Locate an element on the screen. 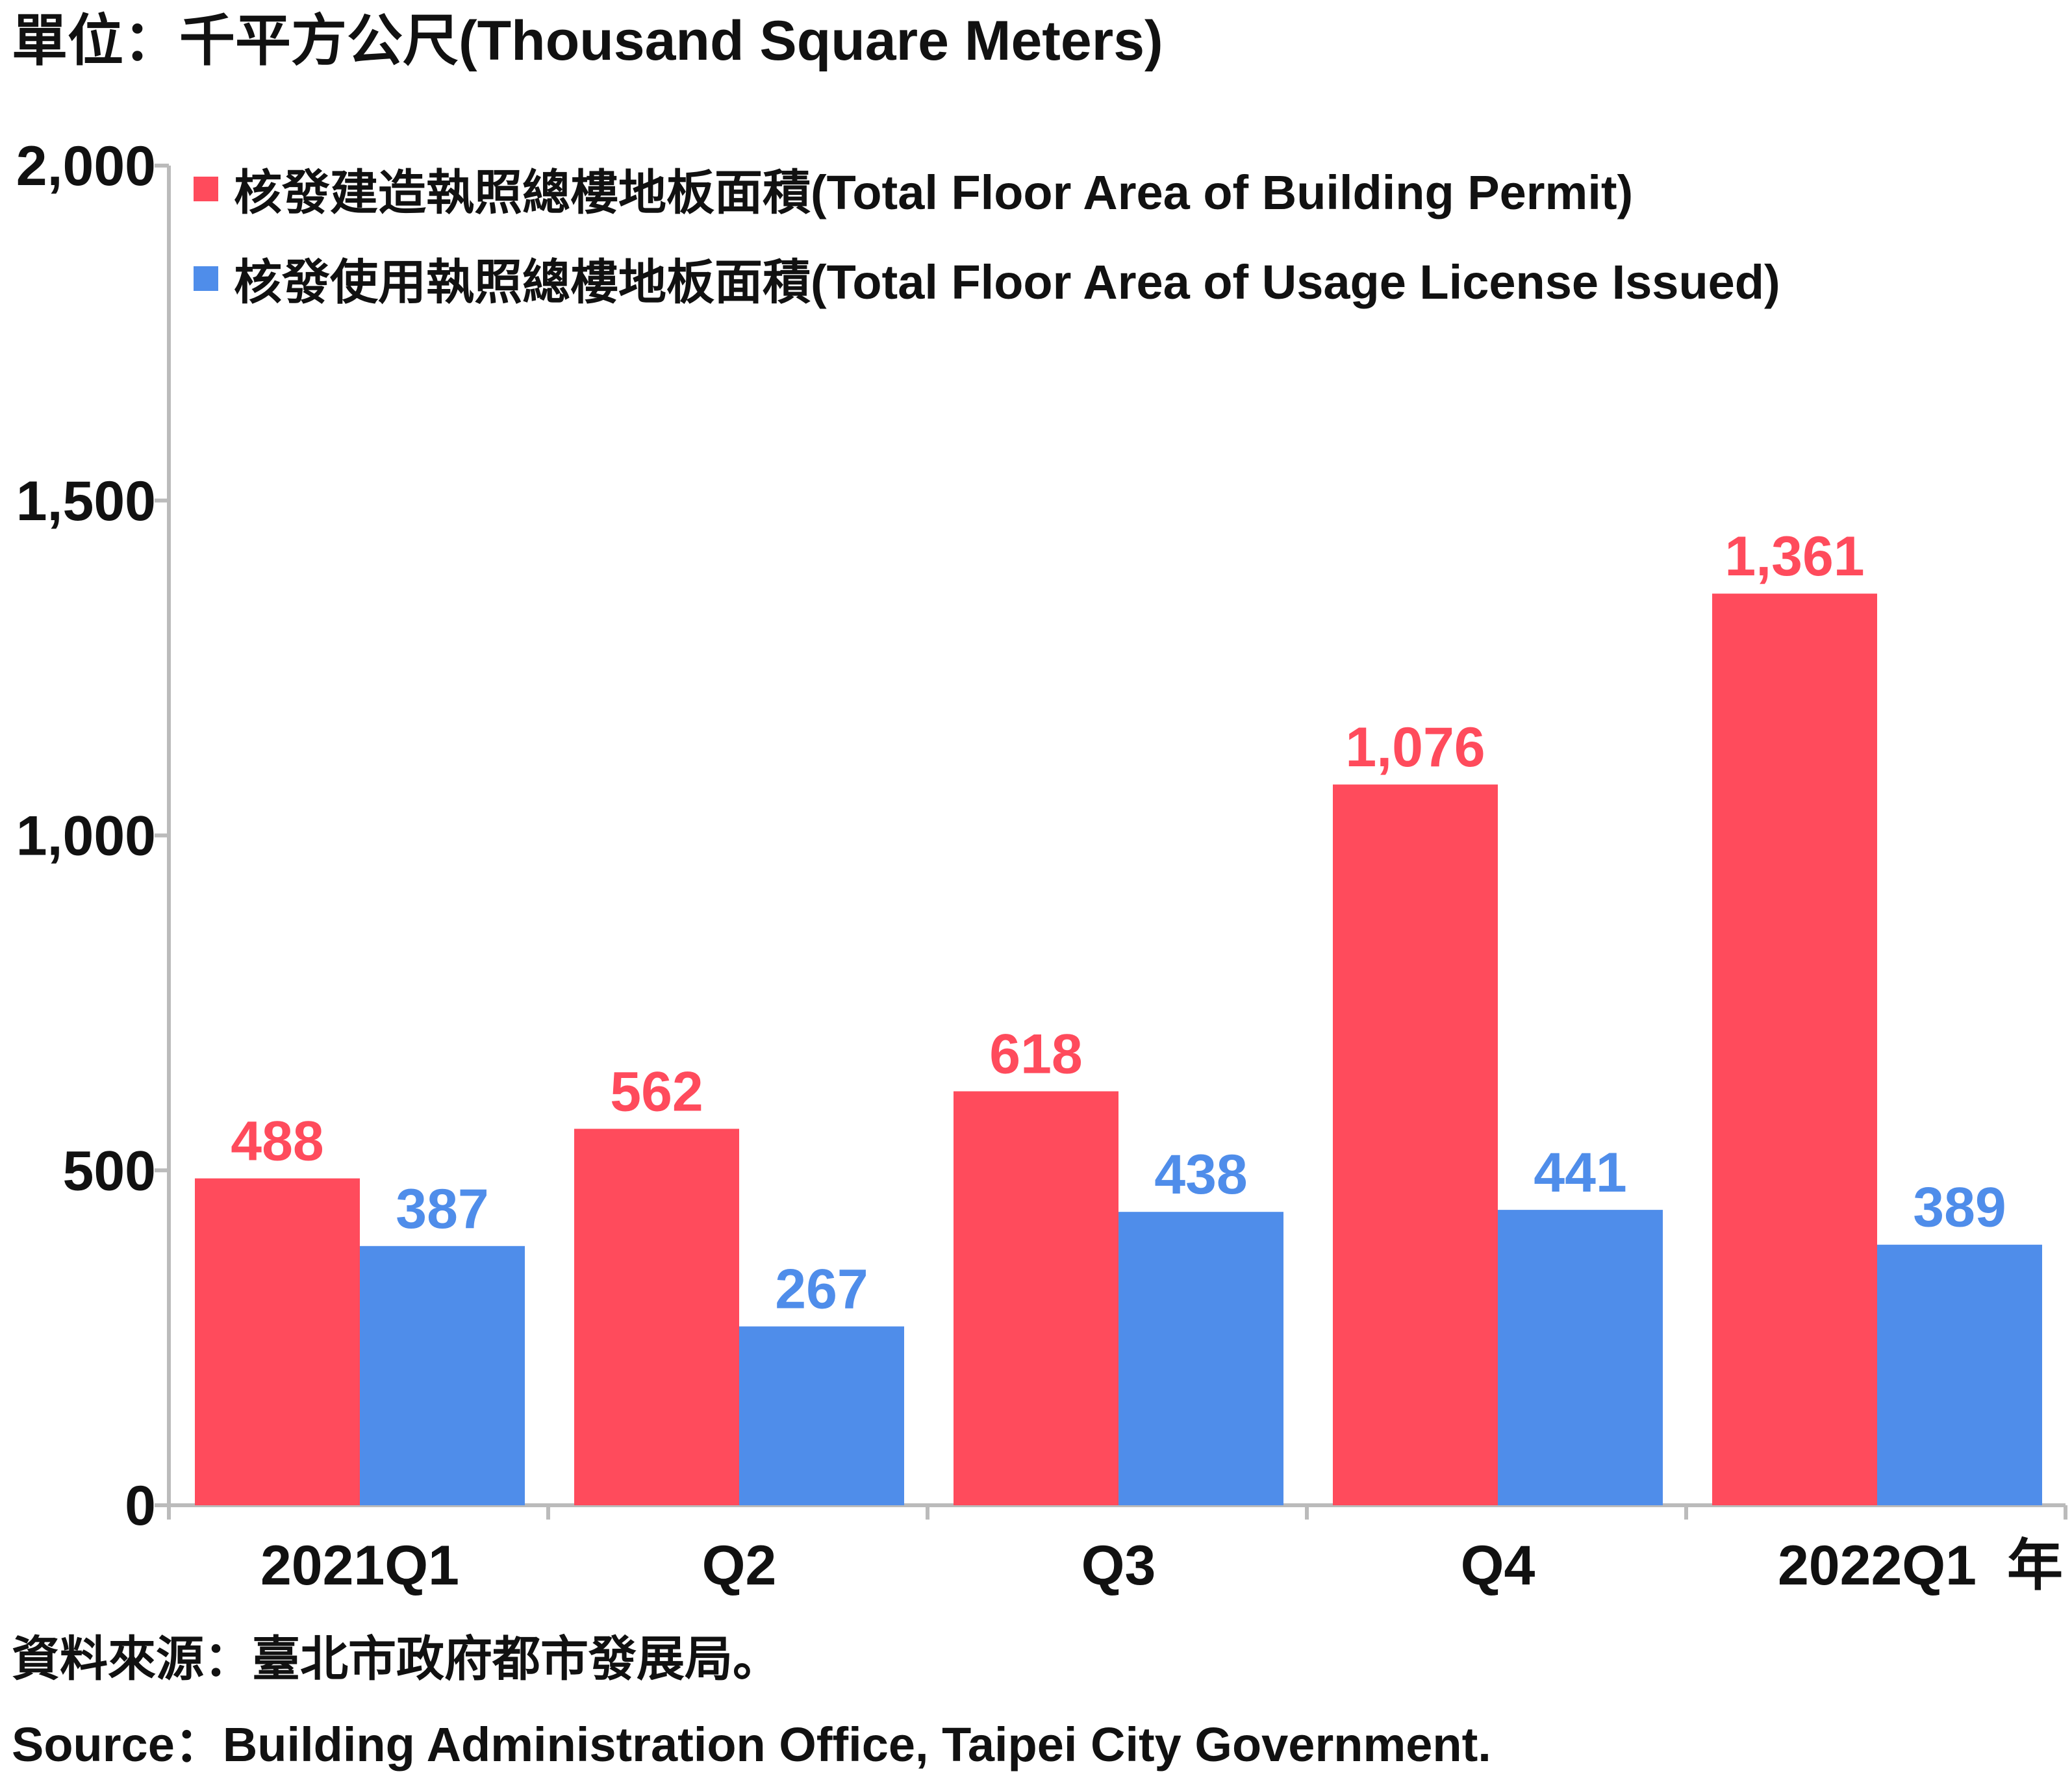  legend-swatch-permit is located at coordinates (206, 189).